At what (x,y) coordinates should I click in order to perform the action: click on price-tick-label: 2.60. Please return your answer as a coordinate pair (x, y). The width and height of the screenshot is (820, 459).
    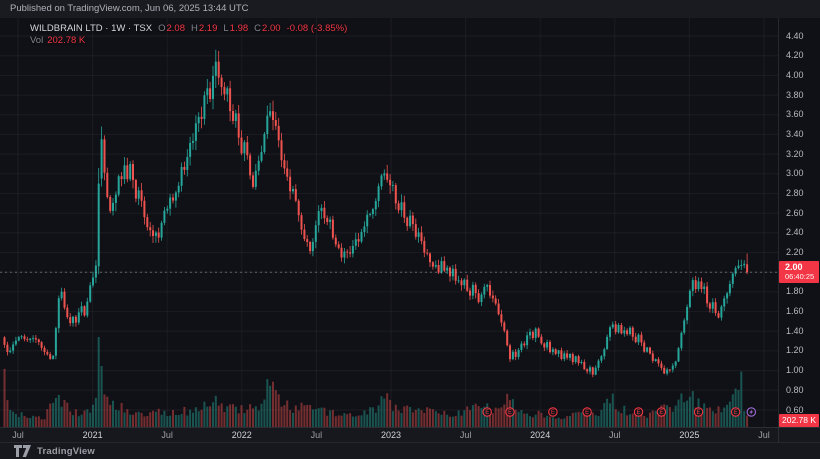
    Looking at the image, I should click on (795, 212).